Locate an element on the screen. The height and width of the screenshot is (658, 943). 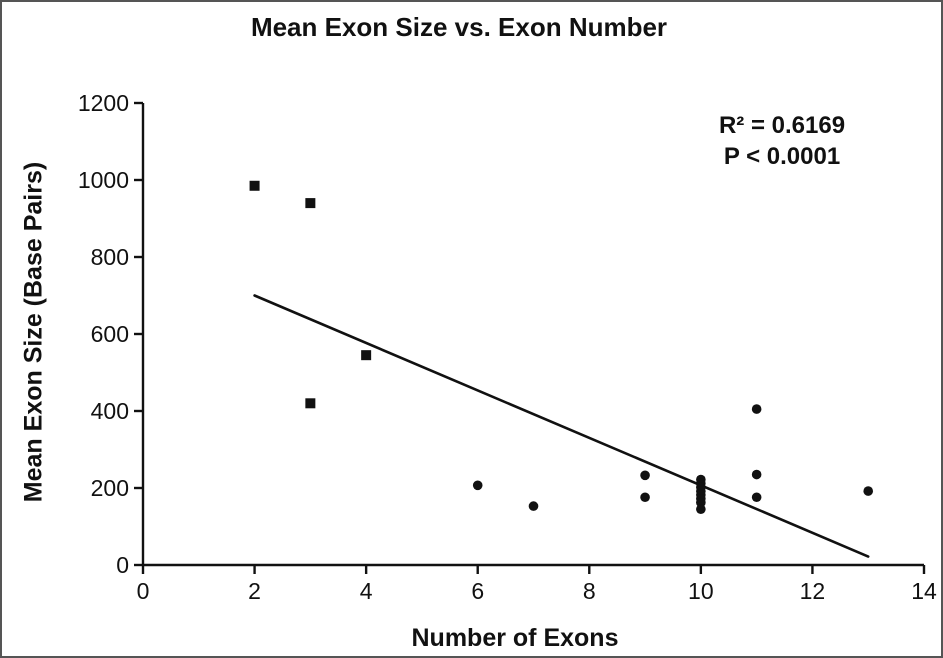
y-tick-label: 400 is located at coordinates (110, 411).